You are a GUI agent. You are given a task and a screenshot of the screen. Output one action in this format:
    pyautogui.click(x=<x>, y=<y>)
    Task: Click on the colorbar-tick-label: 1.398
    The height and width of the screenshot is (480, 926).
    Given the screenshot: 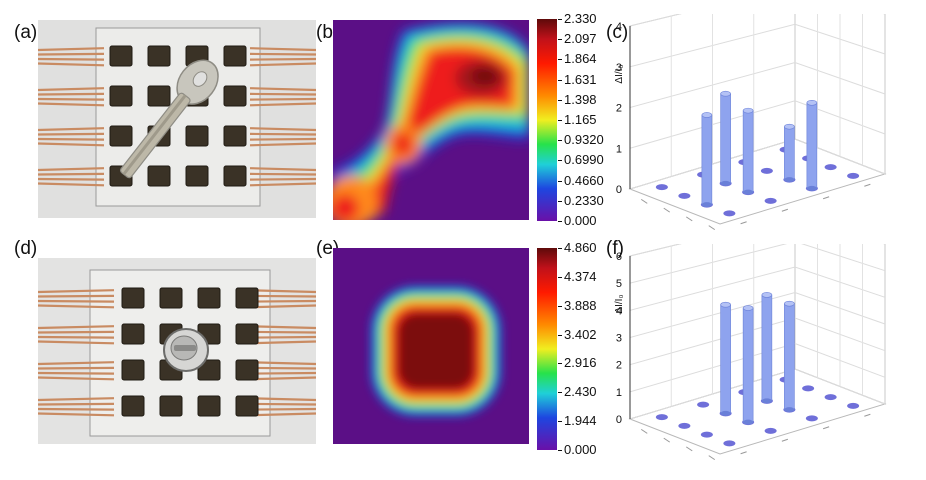 What is the action you would take?
    pyautogui.click(x=580, y=99)
    